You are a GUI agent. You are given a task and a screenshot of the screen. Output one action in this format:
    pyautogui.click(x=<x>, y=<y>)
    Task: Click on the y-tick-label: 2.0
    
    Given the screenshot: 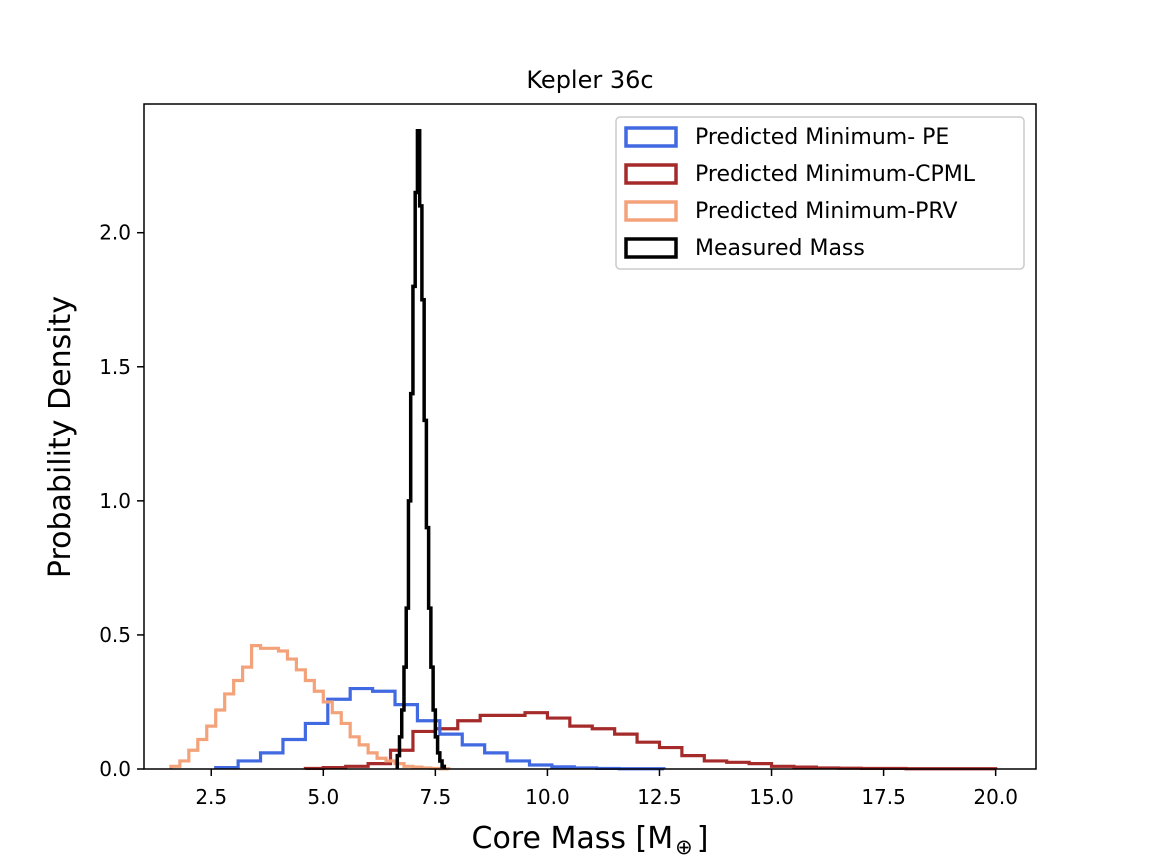 What is the action you would take?
    pyautogui.click(x=115, y=233)
    